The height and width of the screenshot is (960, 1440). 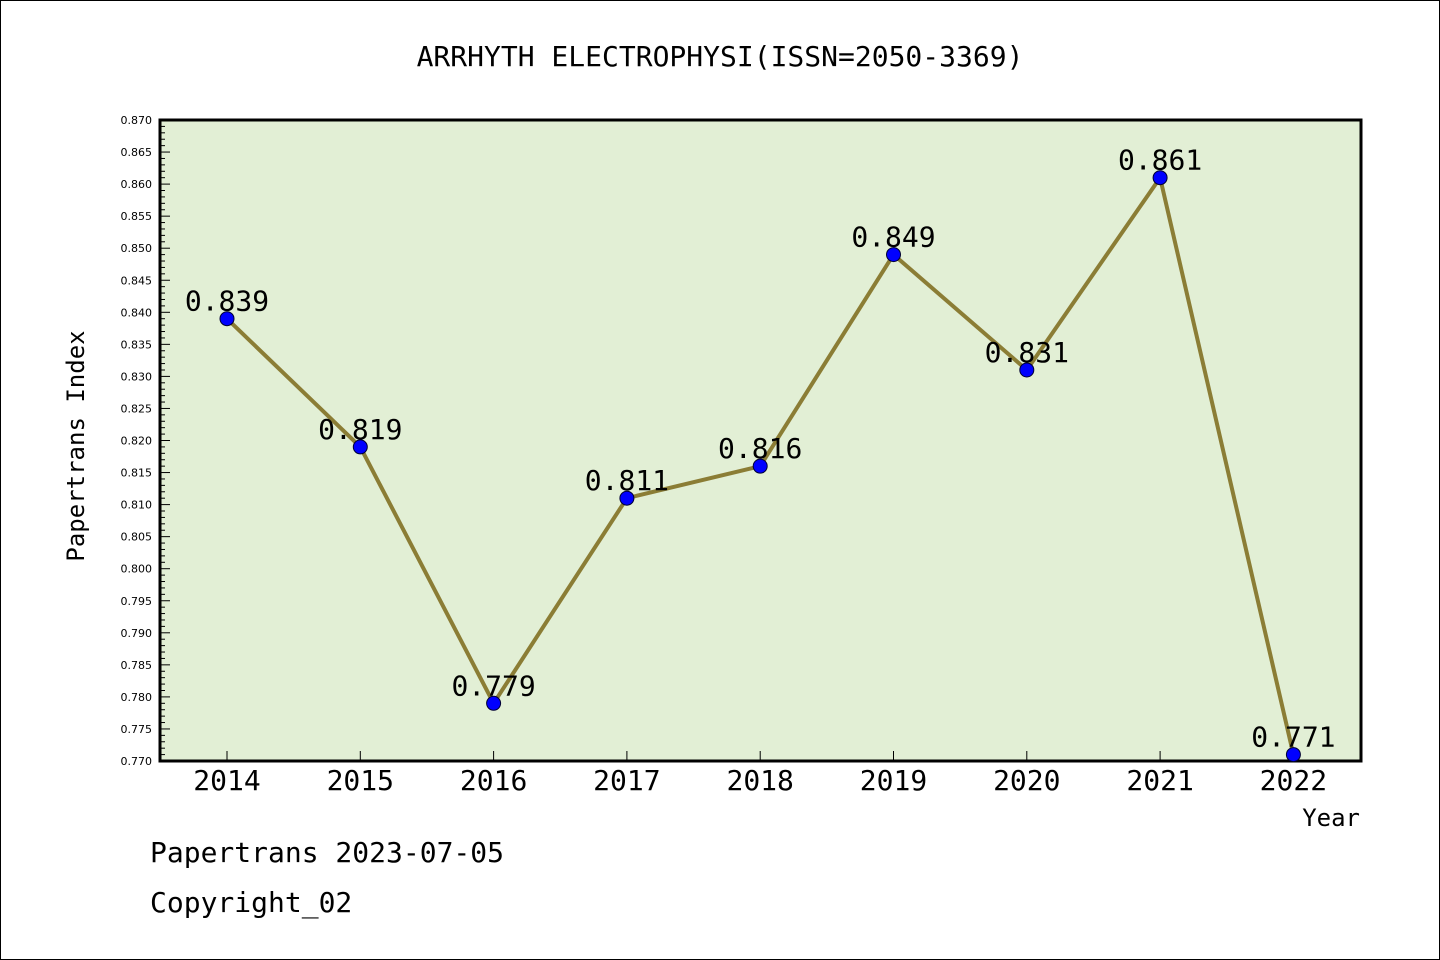 I want to click on source-footnote: Papertrans 2023-07-05, so click(x=327, y=852).